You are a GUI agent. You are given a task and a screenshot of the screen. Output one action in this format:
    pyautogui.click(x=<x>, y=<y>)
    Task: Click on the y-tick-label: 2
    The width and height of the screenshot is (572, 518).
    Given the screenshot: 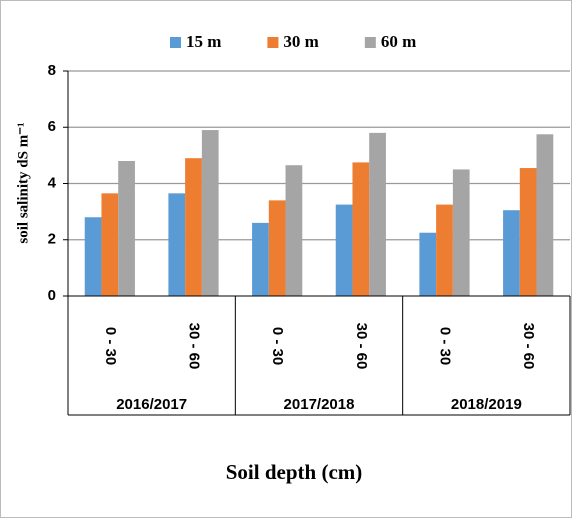 What is the action you would take?
    pyautogui.click(x=52, y=239)
    